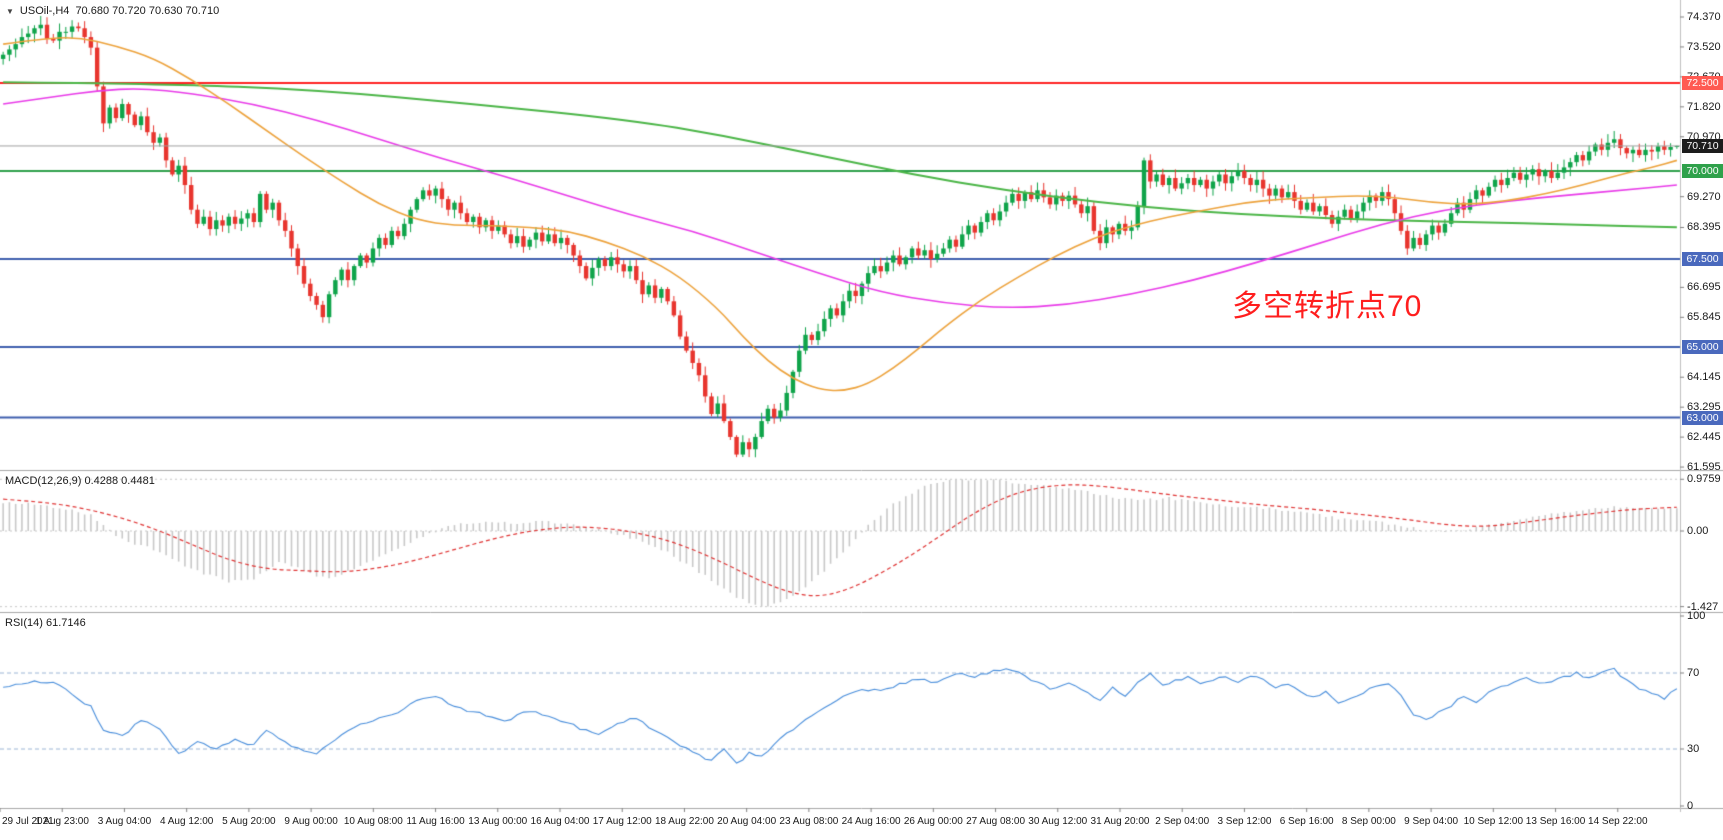 The image size is (1723, 840). Describe the element at coordinates (28, 821) in the screenshot. I see `time-axis-label: 29 Jul 2021` at that location.